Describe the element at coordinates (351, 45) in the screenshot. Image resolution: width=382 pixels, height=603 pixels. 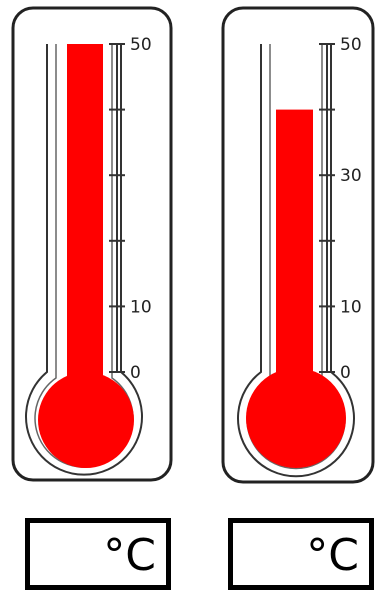
I see `thermometer-2-tick-label-50: 50` at that location.